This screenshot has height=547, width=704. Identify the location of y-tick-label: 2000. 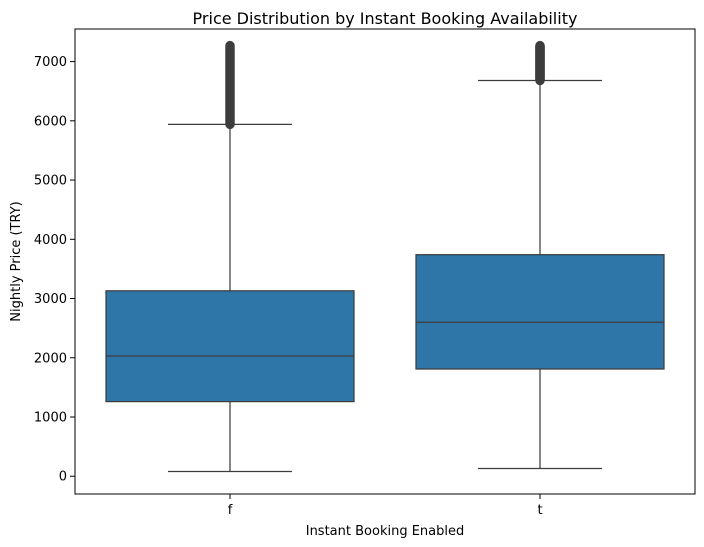
(50, 358).